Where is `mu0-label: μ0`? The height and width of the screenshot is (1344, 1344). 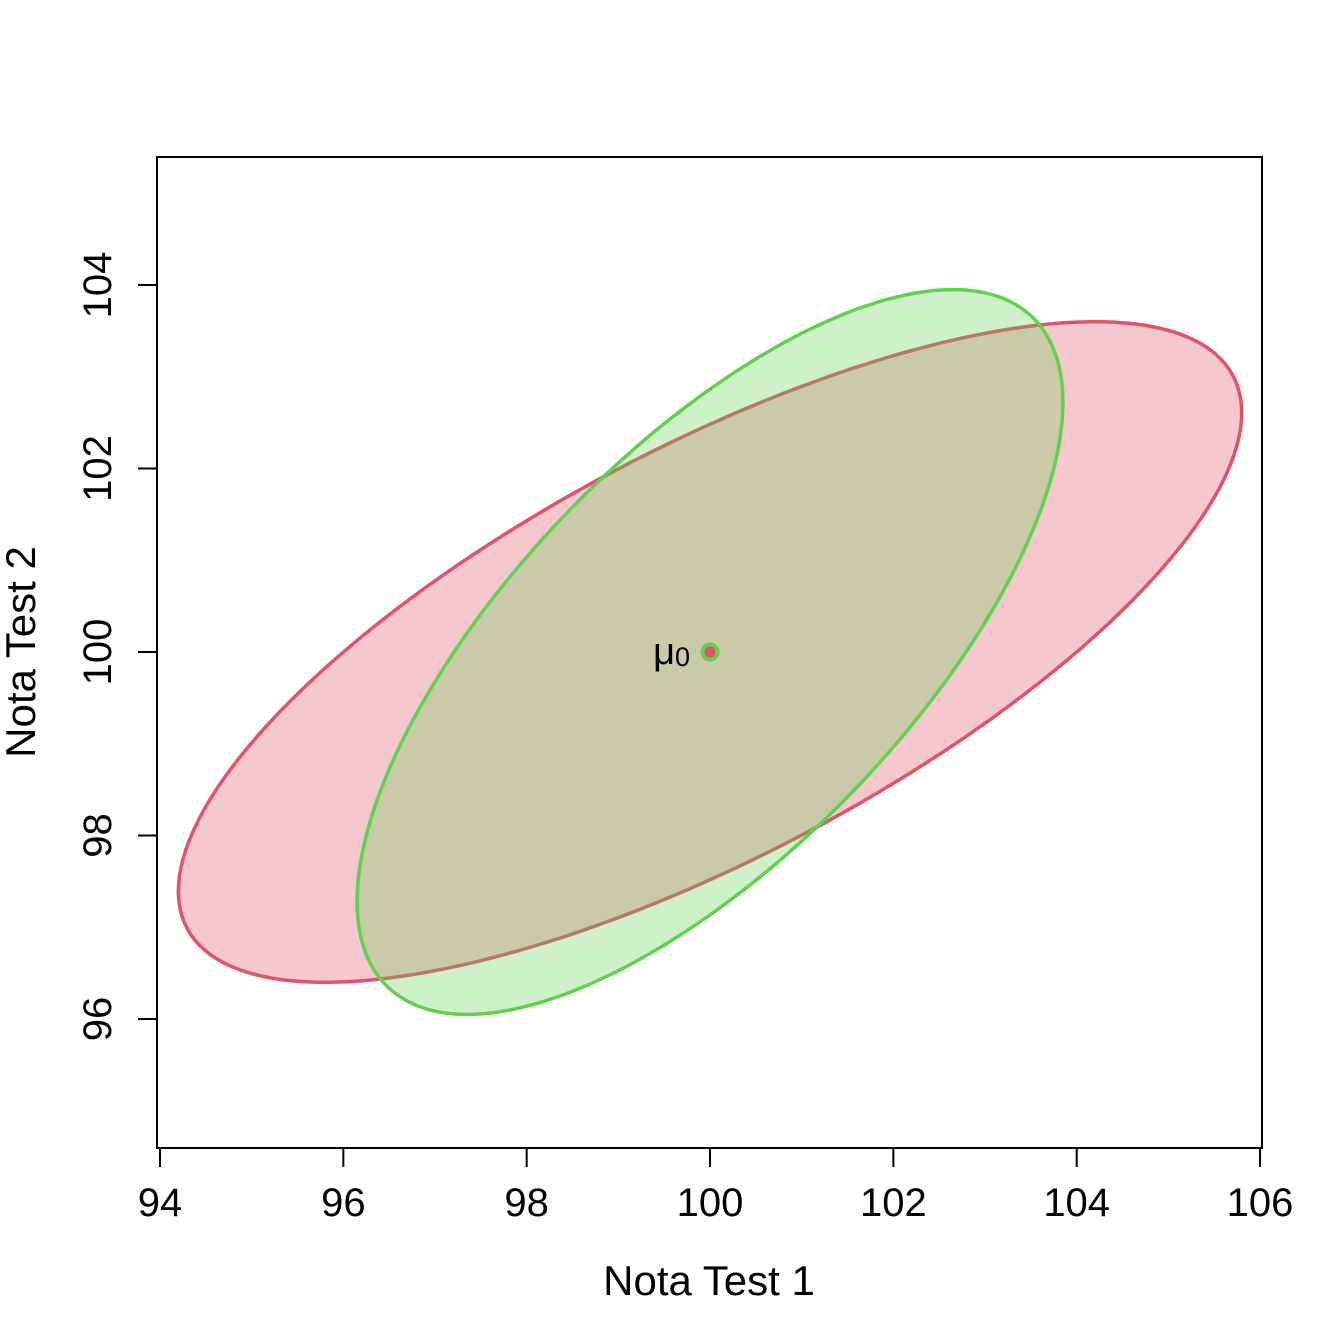
mu0-label: μ0 is located at coordinates (671, 652).